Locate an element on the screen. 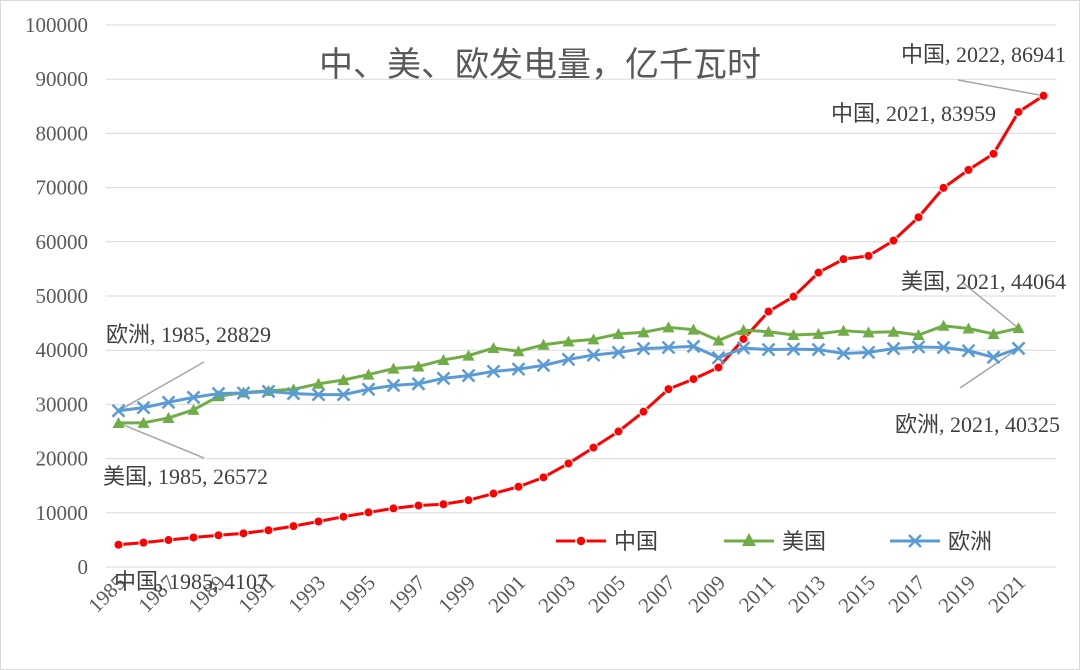 Image resolution: width=1080 pixels, height=670 pixels. series-line is located at coordinates (568, 378).